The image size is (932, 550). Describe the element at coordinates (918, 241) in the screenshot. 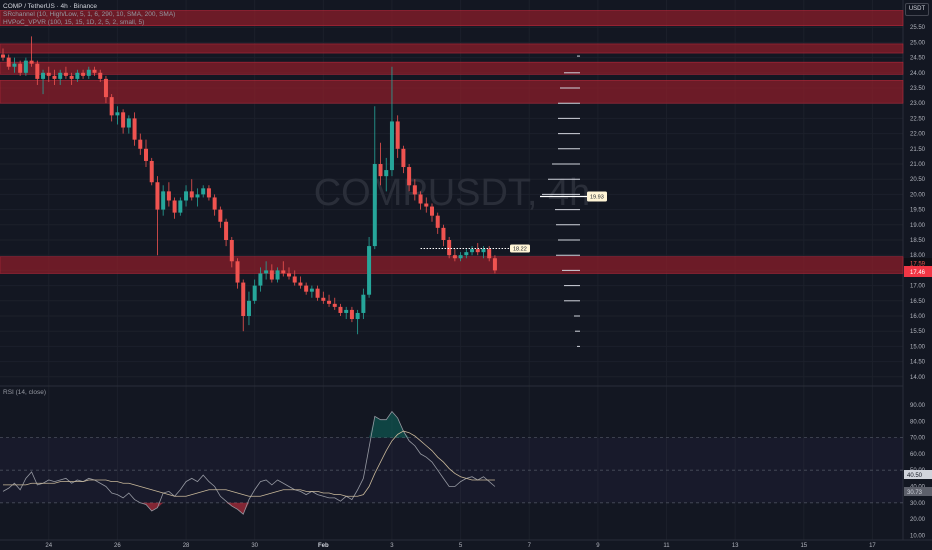

I see `price-tick-label: 18.50` at that location.